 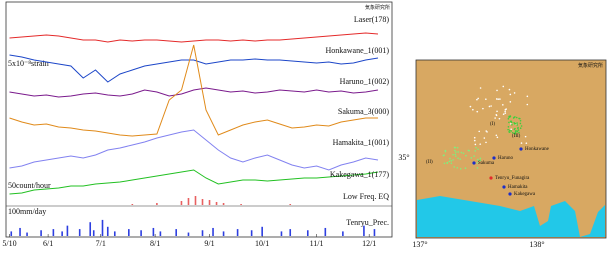 I want to click on region-label: (II), so click(x=429, y=162).